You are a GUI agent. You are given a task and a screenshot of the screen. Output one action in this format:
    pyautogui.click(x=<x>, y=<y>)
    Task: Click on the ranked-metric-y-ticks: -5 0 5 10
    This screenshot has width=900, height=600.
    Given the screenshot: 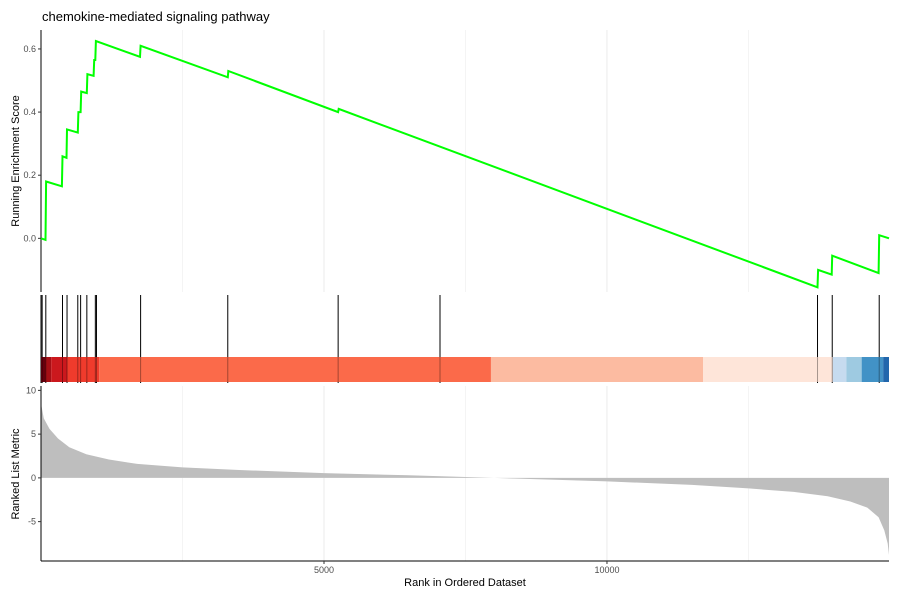 What is the action you would take?
    pyautogui.click(x=33, y=456)
    